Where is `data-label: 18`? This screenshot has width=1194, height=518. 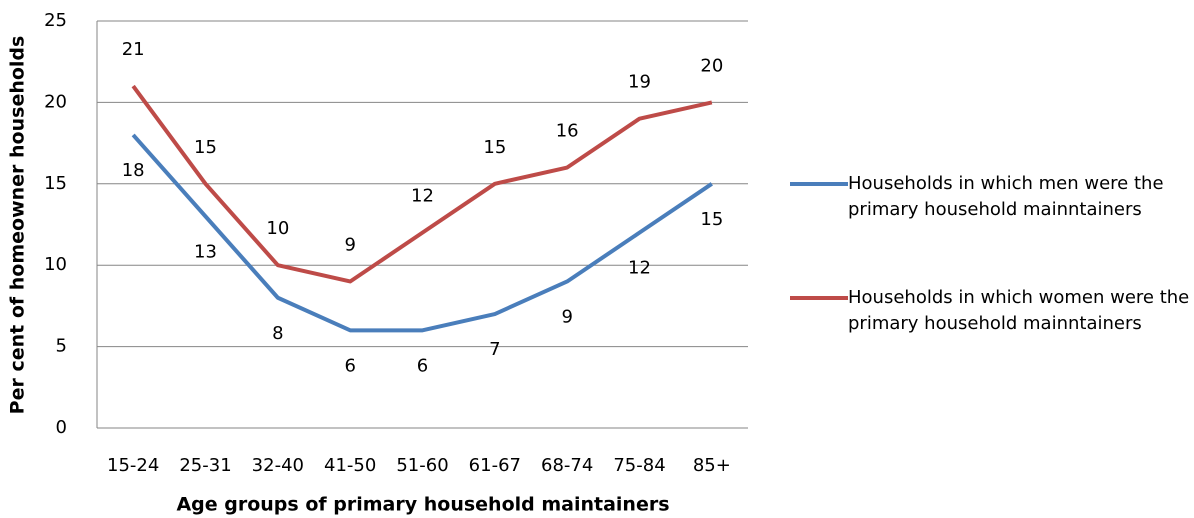
data-label: 18 is located at coordinates (133, 170).